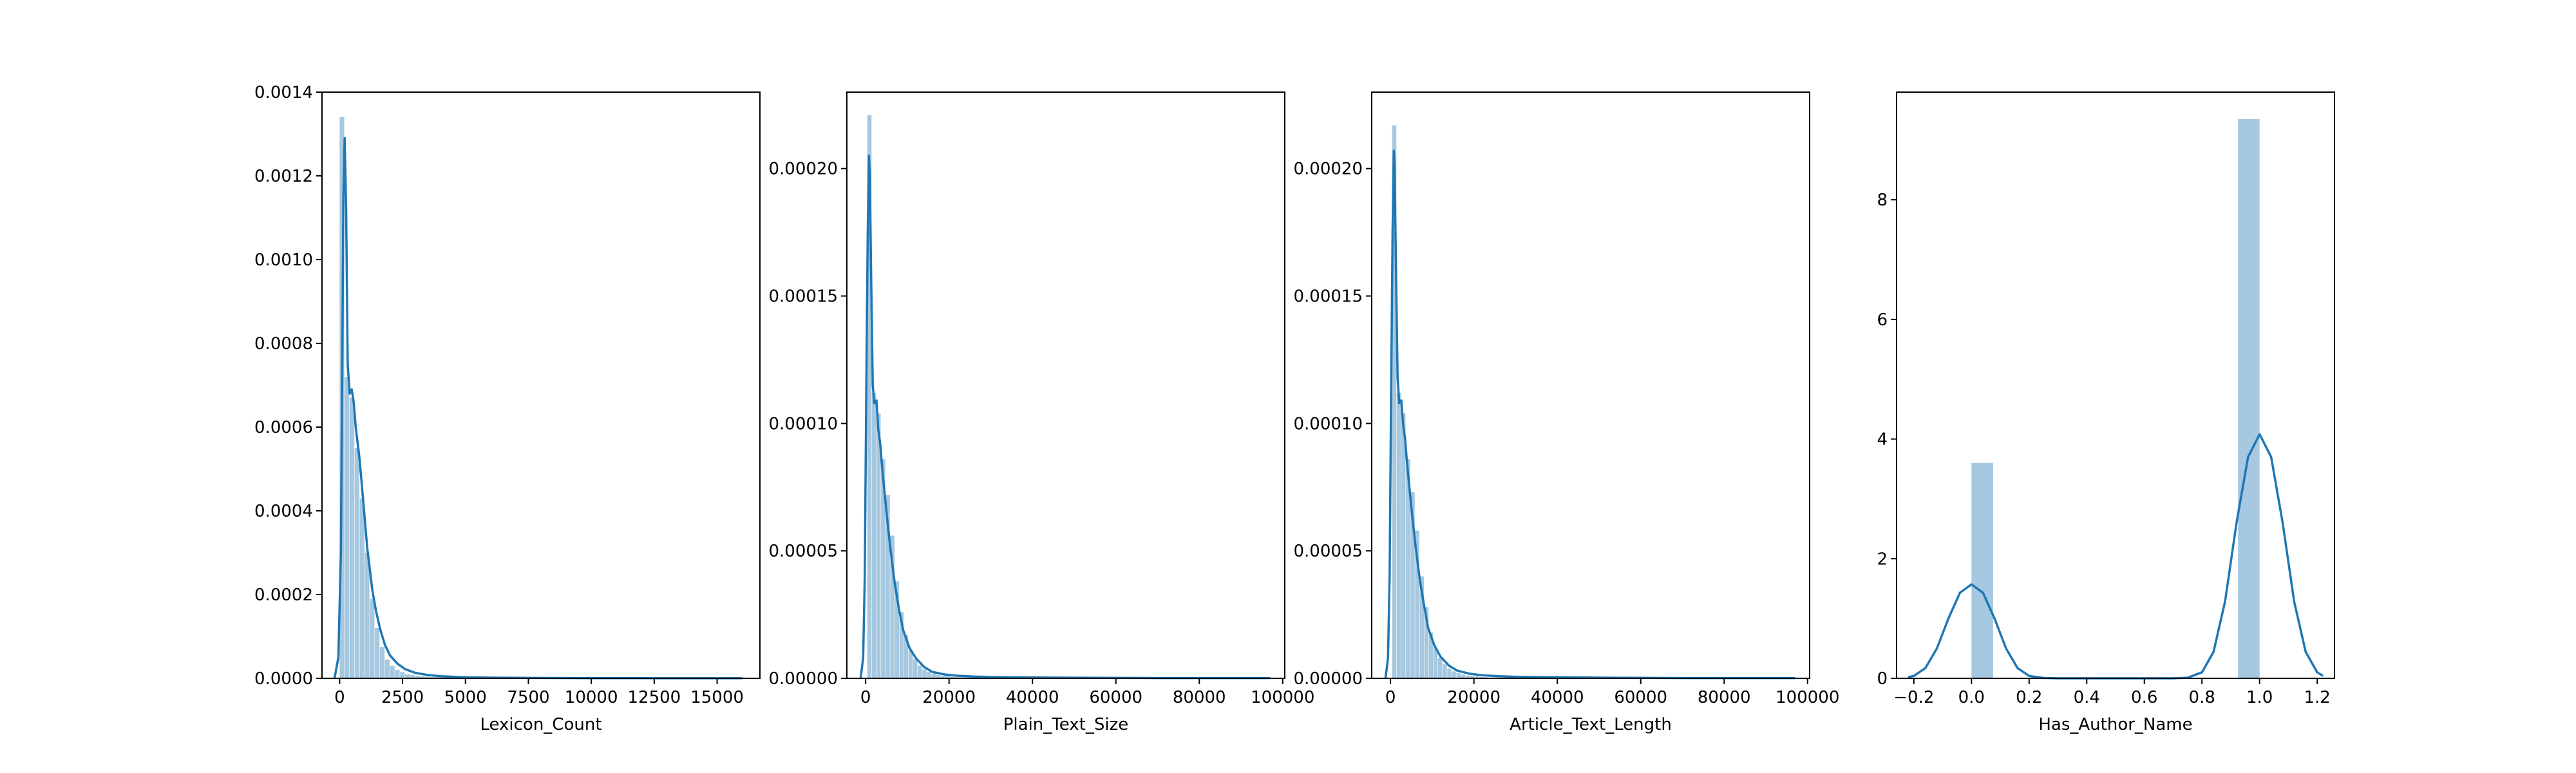 This screenshot has height=773, width=2576. What do you see at coordinates (2087, 697) in the screenshot?
I see `x-tick-label: 0.4` at bounding box center [2087, 697].